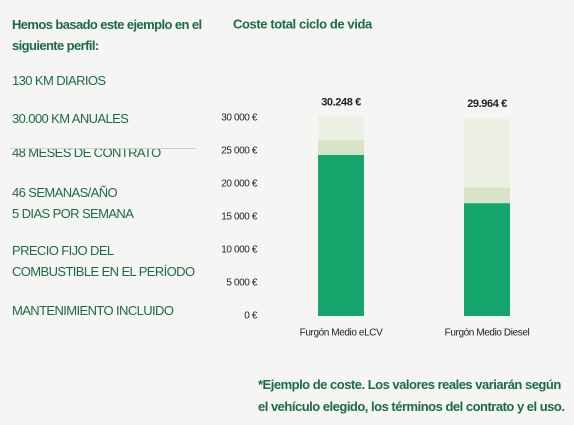  What do you see at coordinates (239, 250) in the screenshot?
I see `y-tick-label: 10 000 €` at bounding box center [239, 250].